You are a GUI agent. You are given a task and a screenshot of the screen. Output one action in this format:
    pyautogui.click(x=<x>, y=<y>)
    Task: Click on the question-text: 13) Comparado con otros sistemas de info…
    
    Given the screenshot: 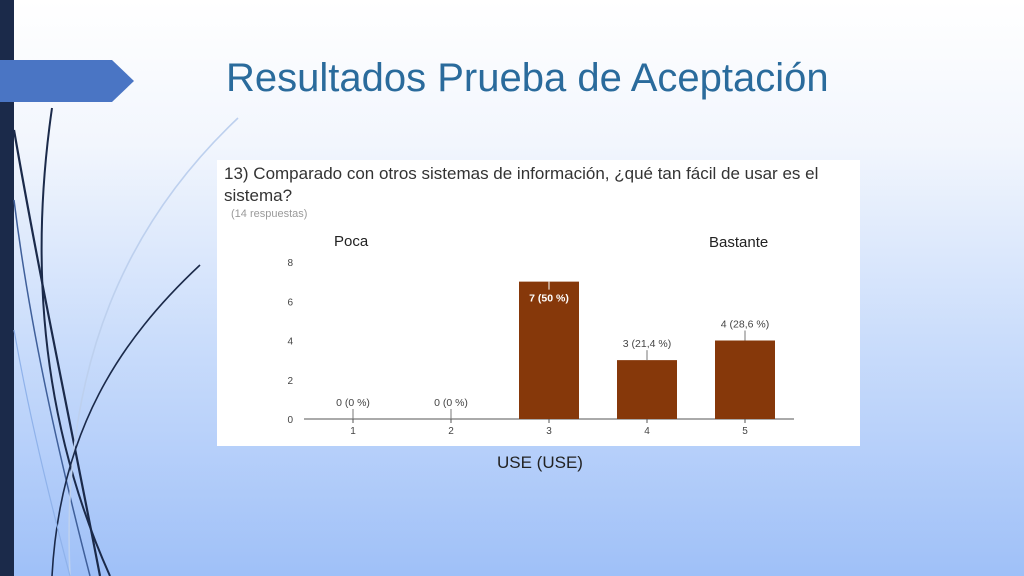 What is the action you would take?
    pyautogui.click(x=521, y=184)
    